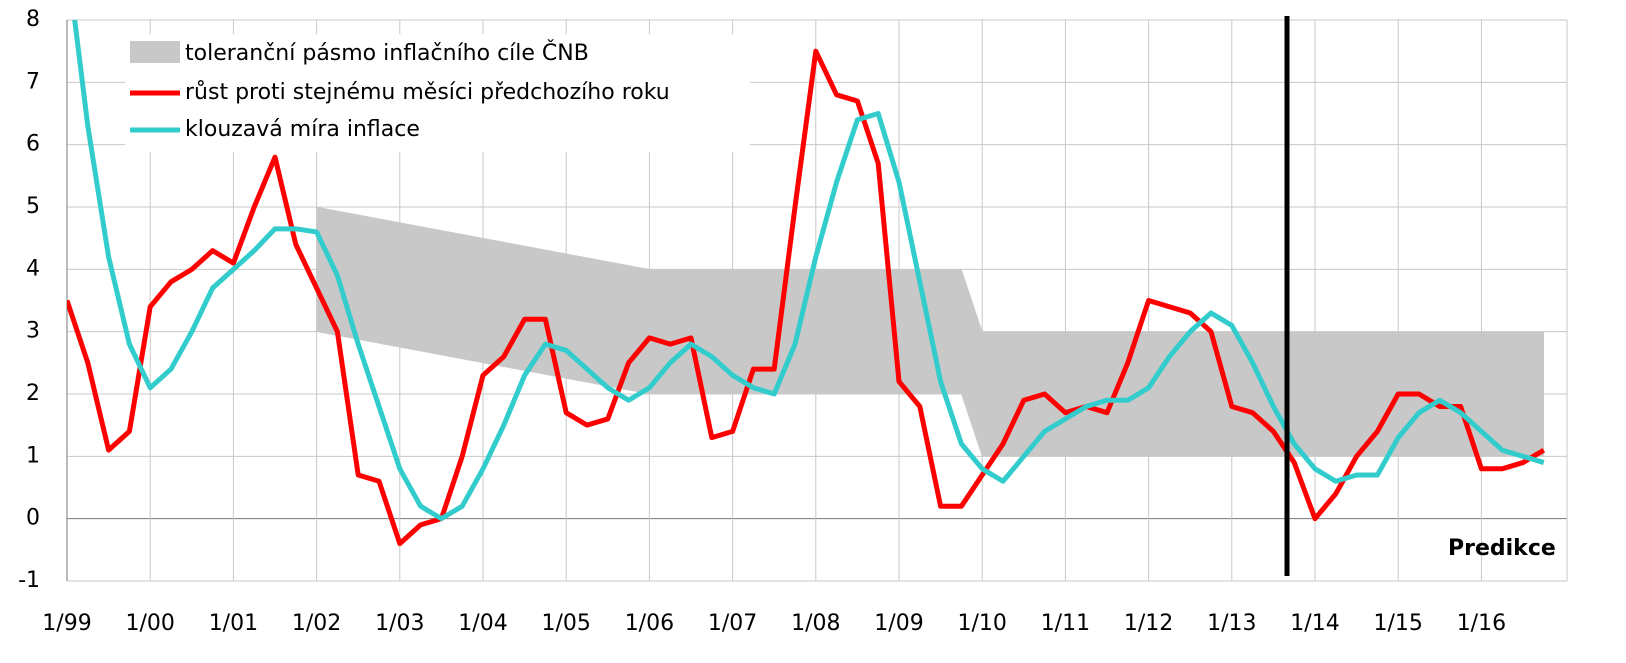  I want to click on x-tick-label: 1/08, so click(815, 623).